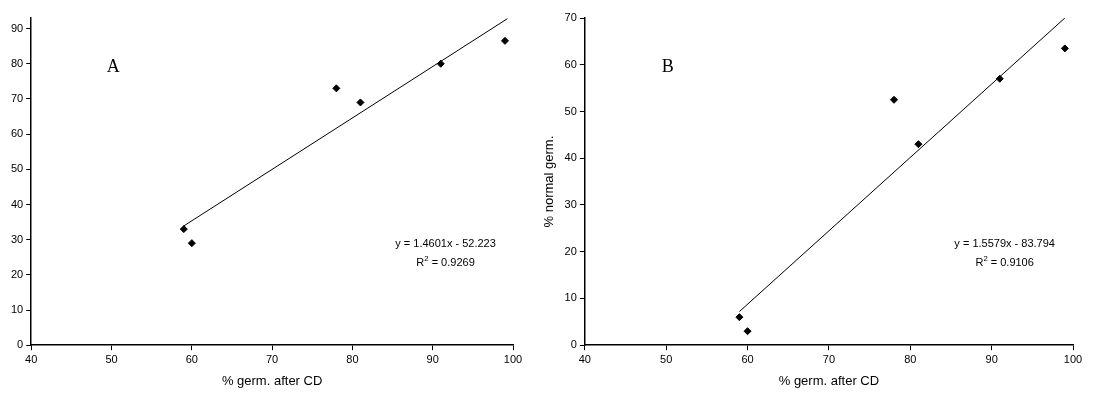 The image size is (1099, 401). Describe the element at coordinates (445, 242) in the screenshot. I see `annotation: y = 1.4601x - 52.223` at that location.